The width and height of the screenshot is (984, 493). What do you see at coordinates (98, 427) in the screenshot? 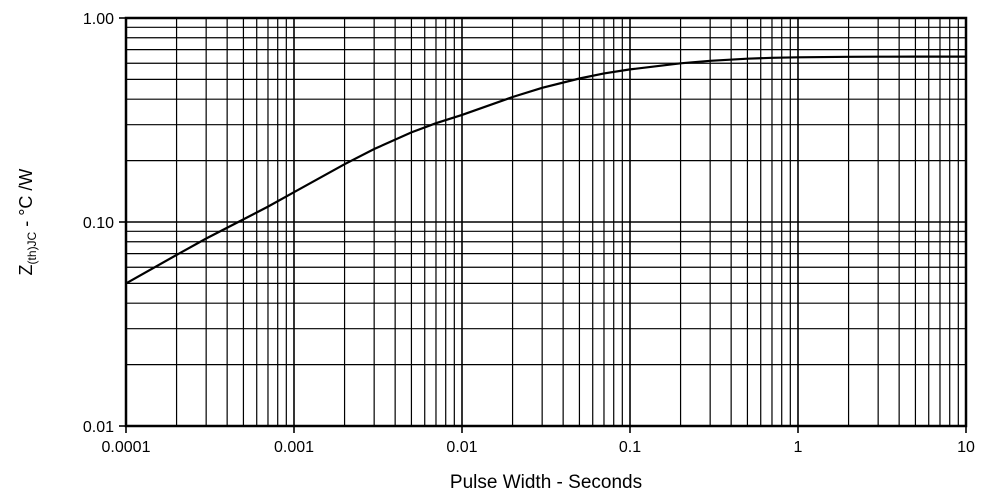
I see `y-tick-label: 0.01` at bounding box center [98, 427].